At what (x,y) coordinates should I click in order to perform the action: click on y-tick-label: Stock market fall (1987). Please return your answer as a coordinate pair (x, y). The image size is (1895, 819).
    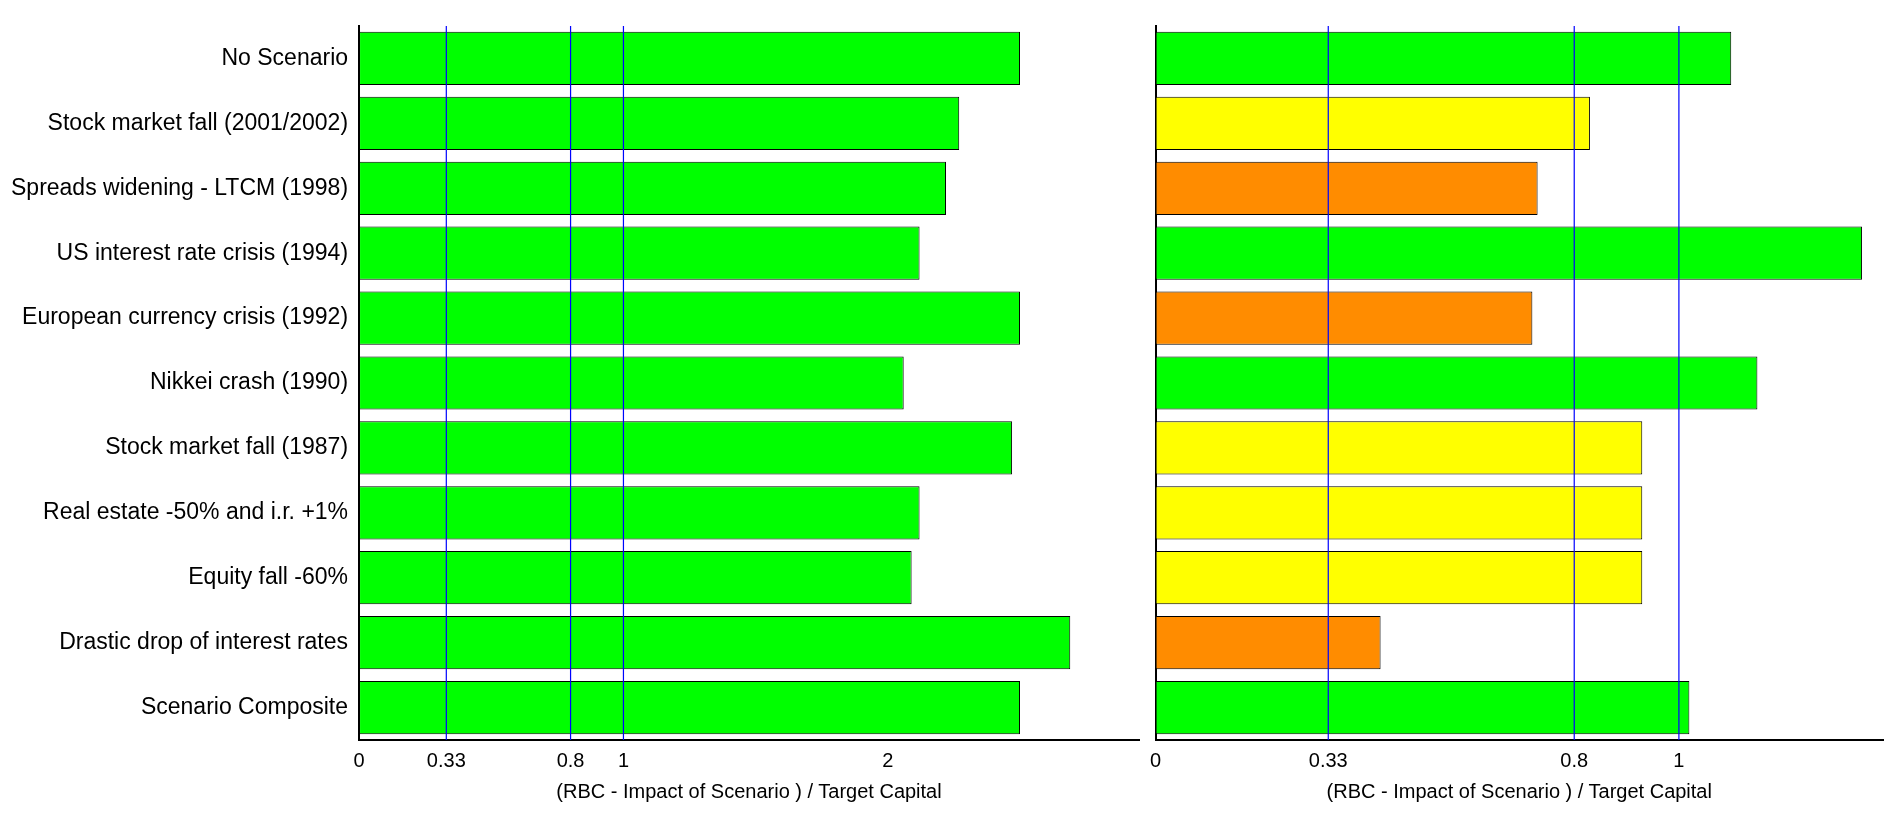
    Looking at the image, I should click on (227, 446).